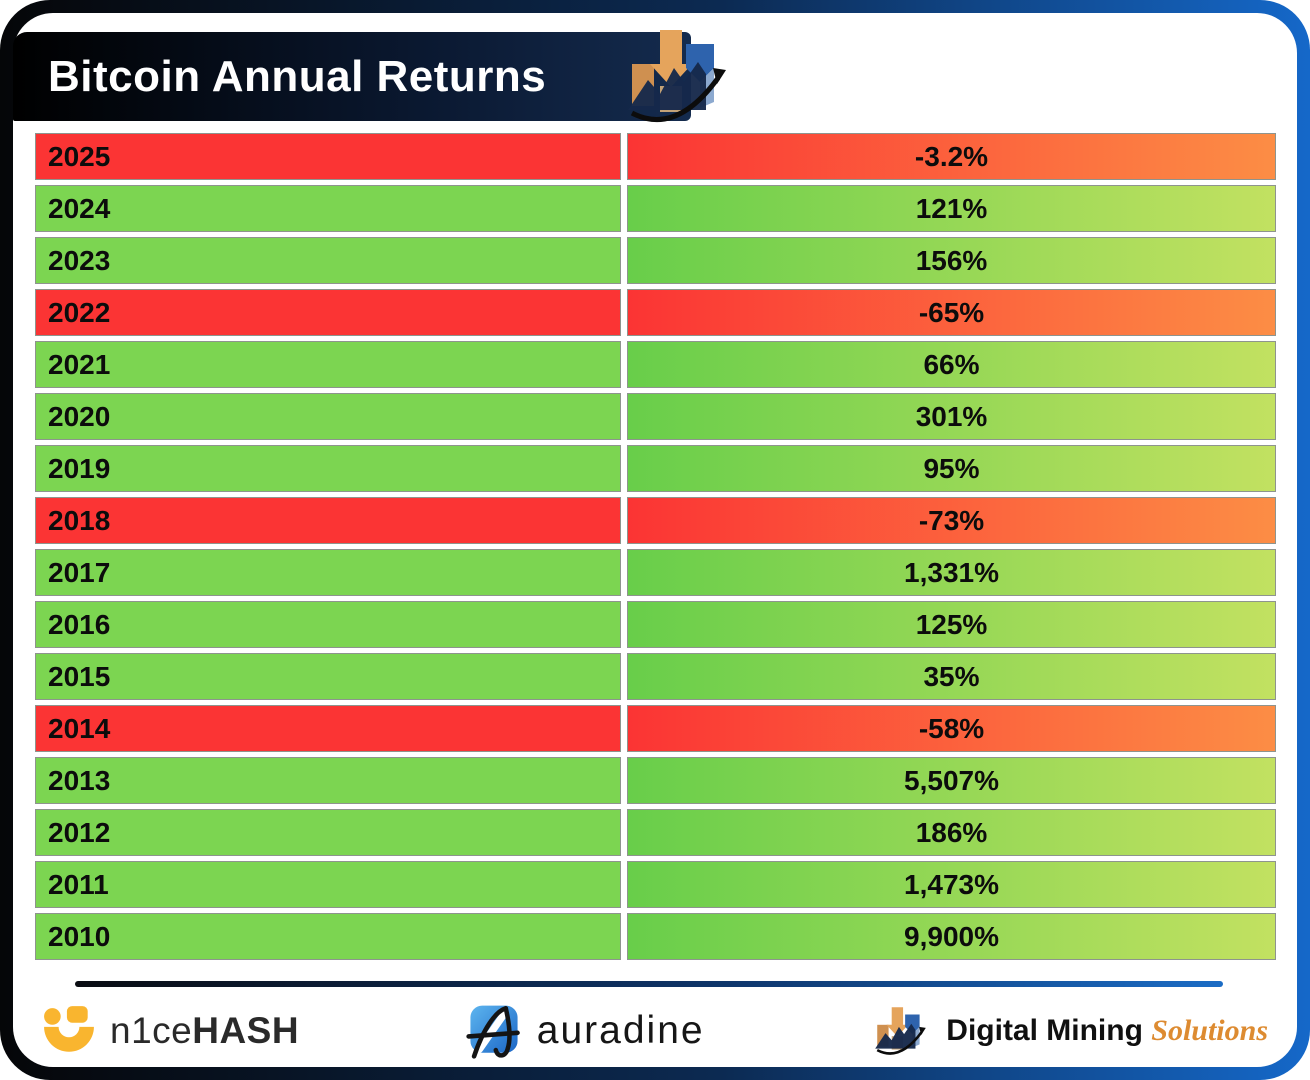  Describe the element at coordinates (951, 260) in the screenshot. I see `return-value-cell: 156%` at that location.